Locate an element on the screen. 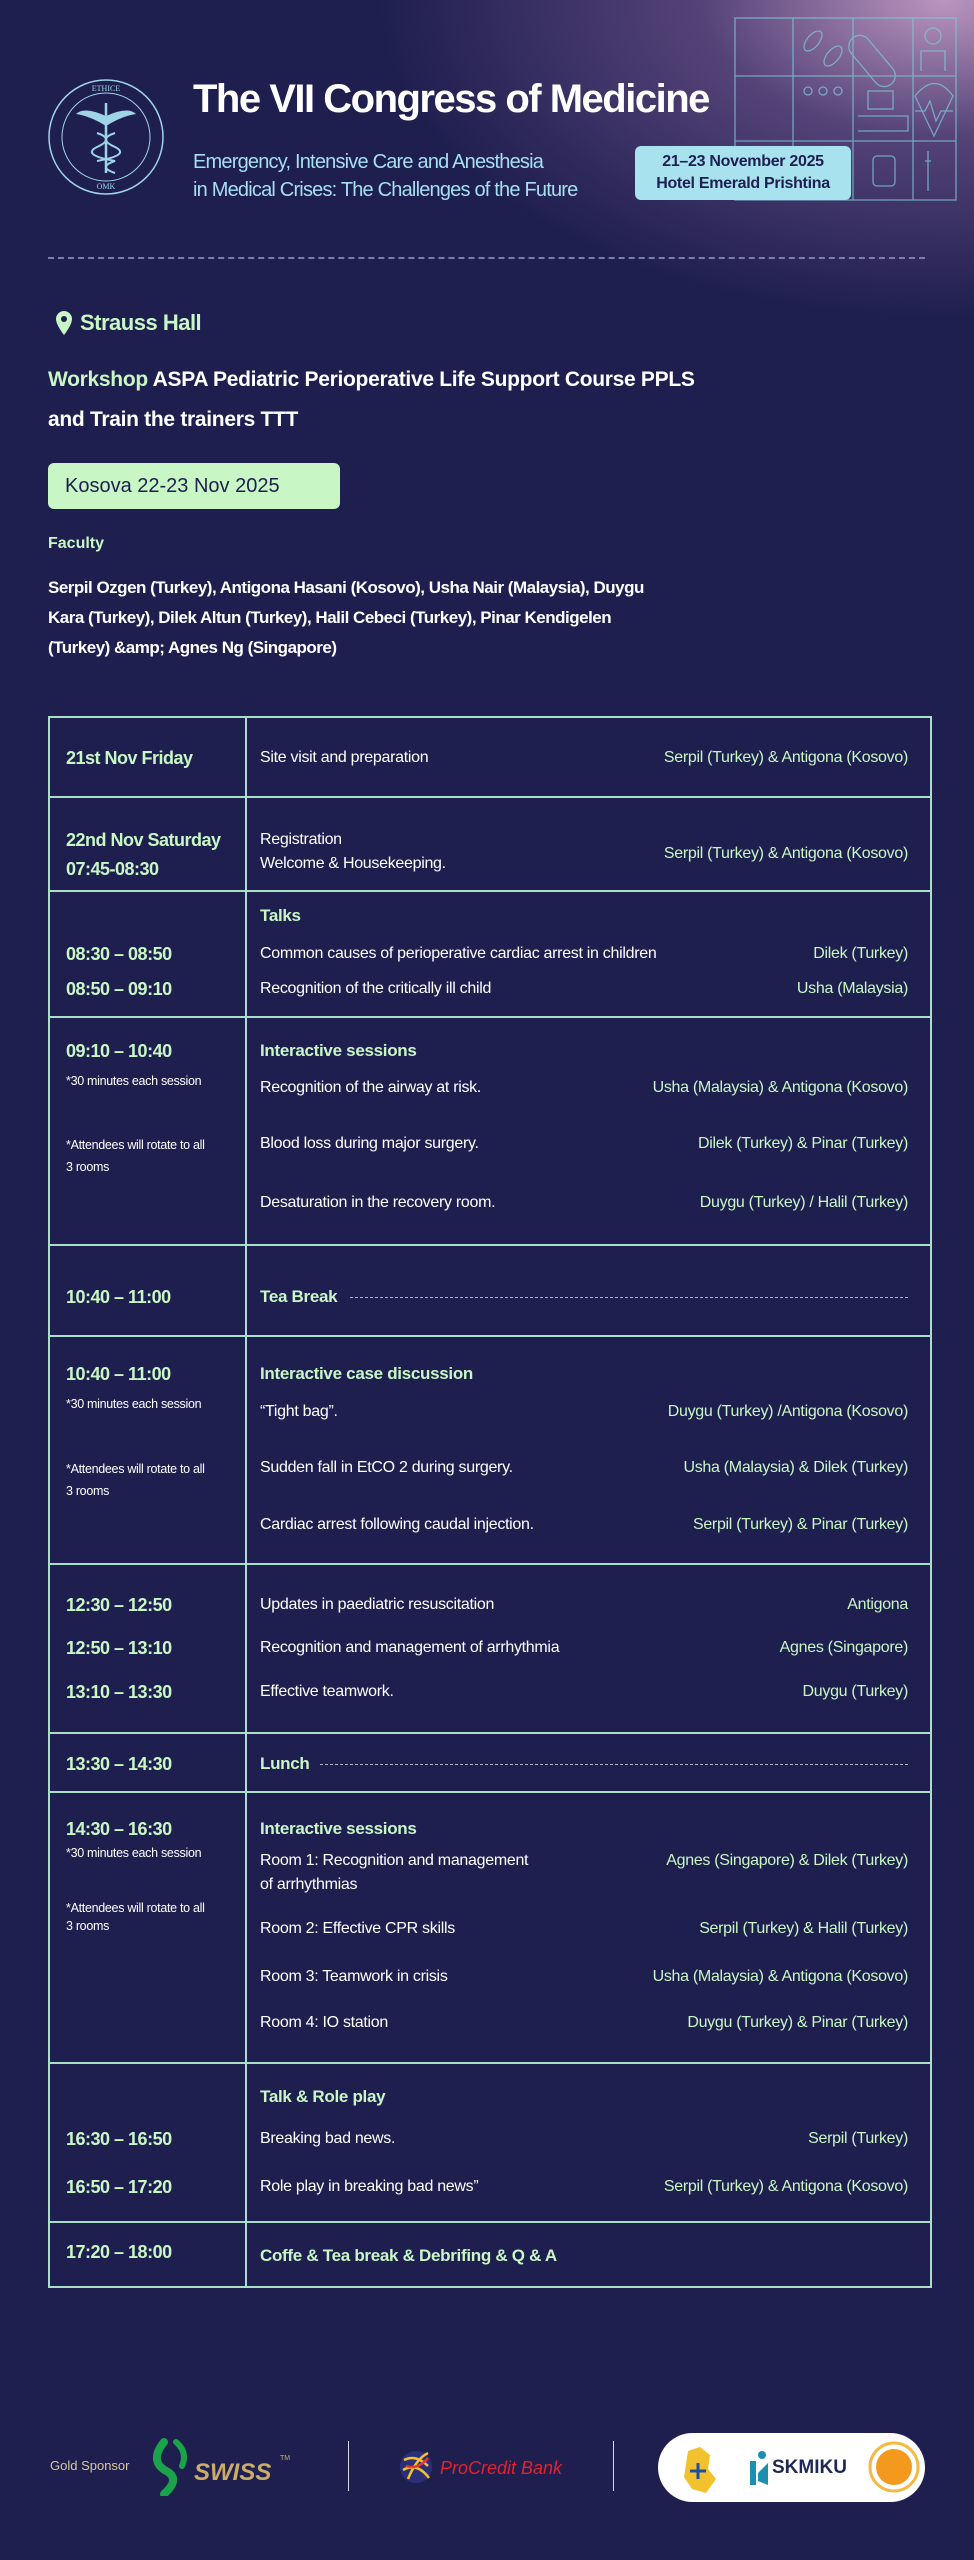 This screenshot has width=974, height=2560. speaker-name: Serpil (Turkey) & Halil (Turkey) is located at coordinates (803, 1928).